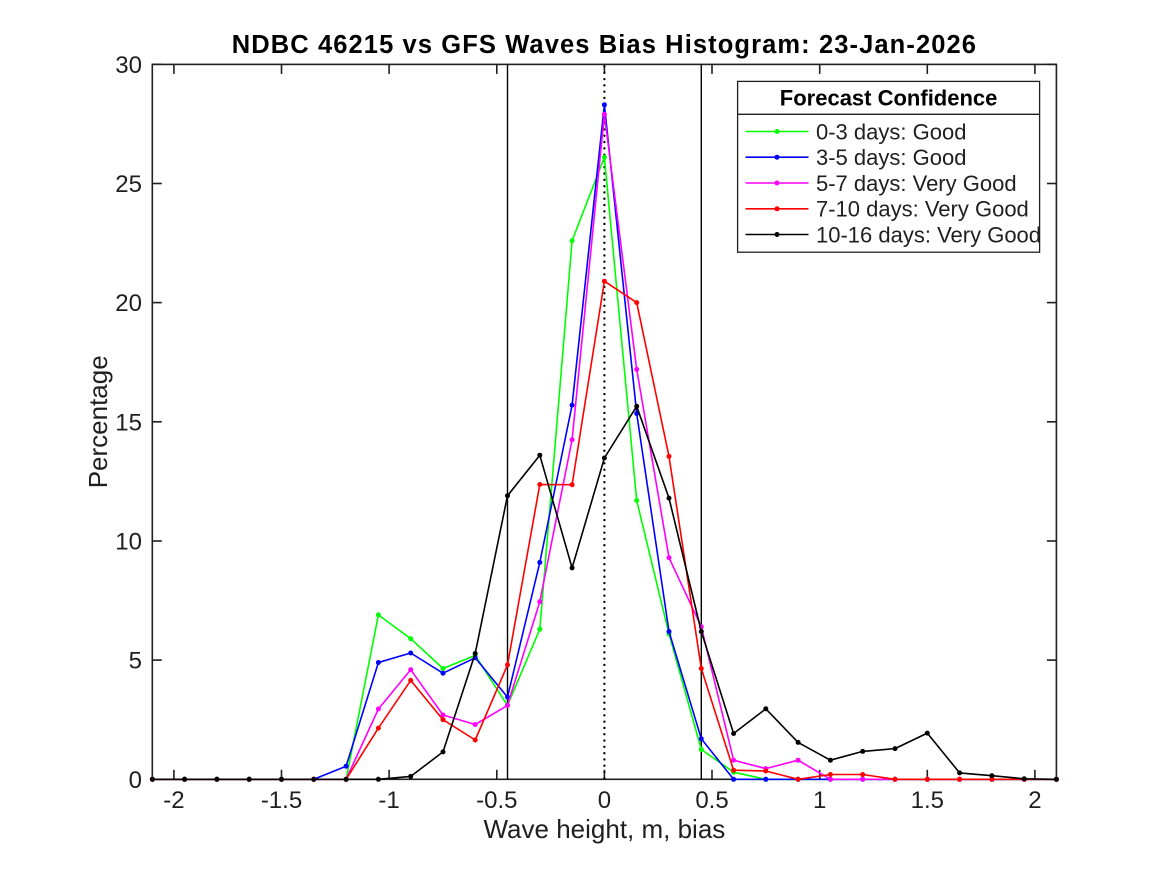  What do you see at coordinates (128, 422) in the screenshot?
I see `svg-text: 15` at bounding box center [128, 422].